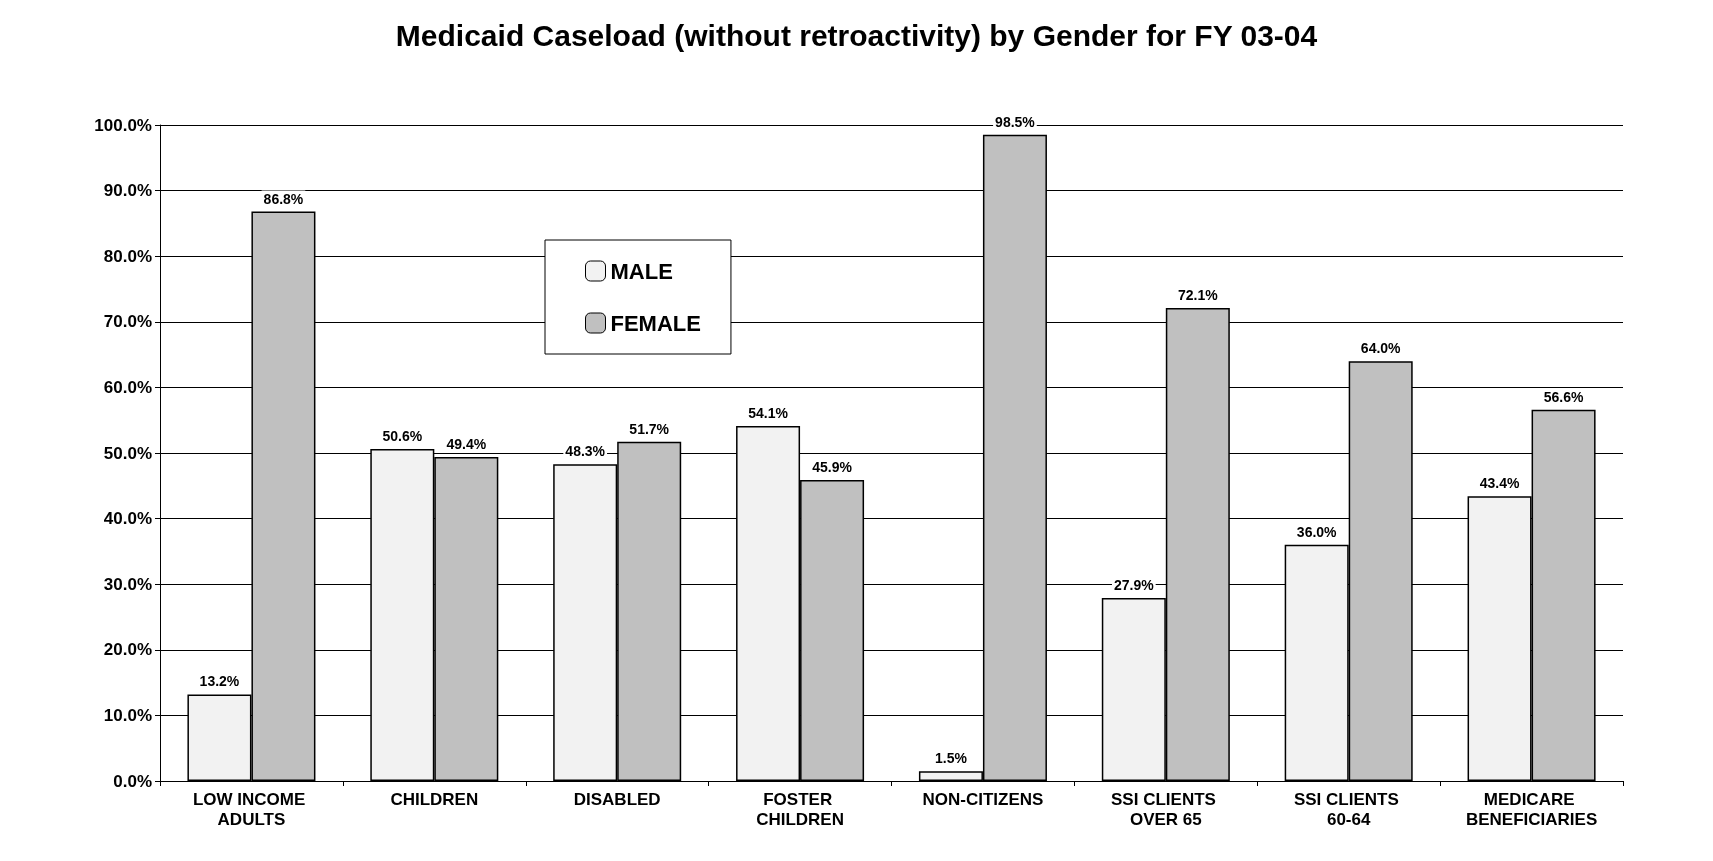  Describe the element at coordinates (127, 453) in the screenshot. I see `y-tick-label: 50.0%` at that location.